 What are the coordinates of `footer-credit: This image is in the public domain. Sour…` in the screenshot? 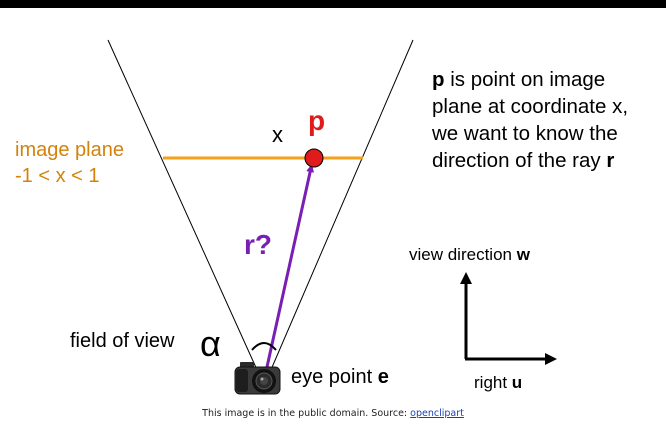 It's located at (333, 413).